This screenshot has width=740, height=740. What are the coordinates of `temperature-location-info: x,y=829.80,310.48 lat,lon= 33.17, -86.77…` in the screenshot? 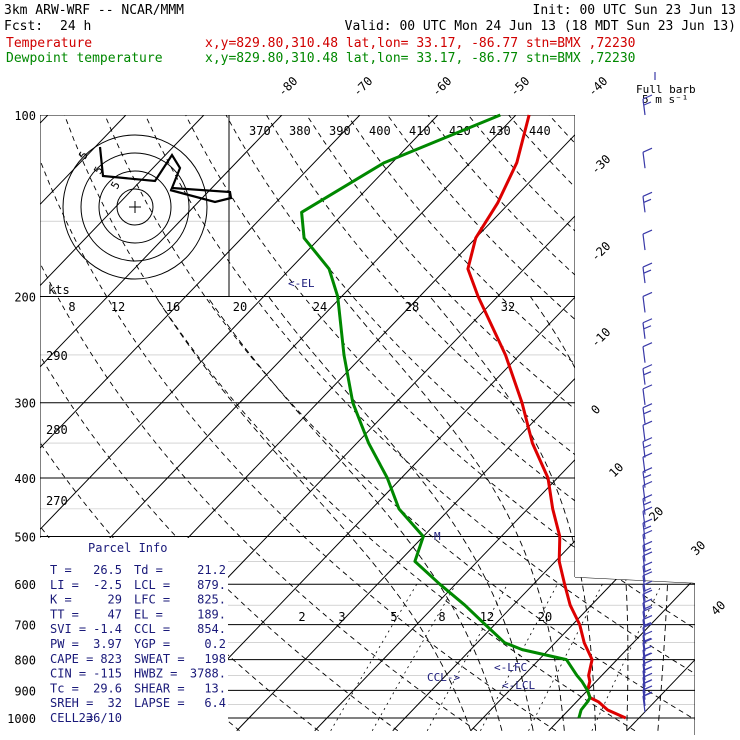 It's located at (420, 43).